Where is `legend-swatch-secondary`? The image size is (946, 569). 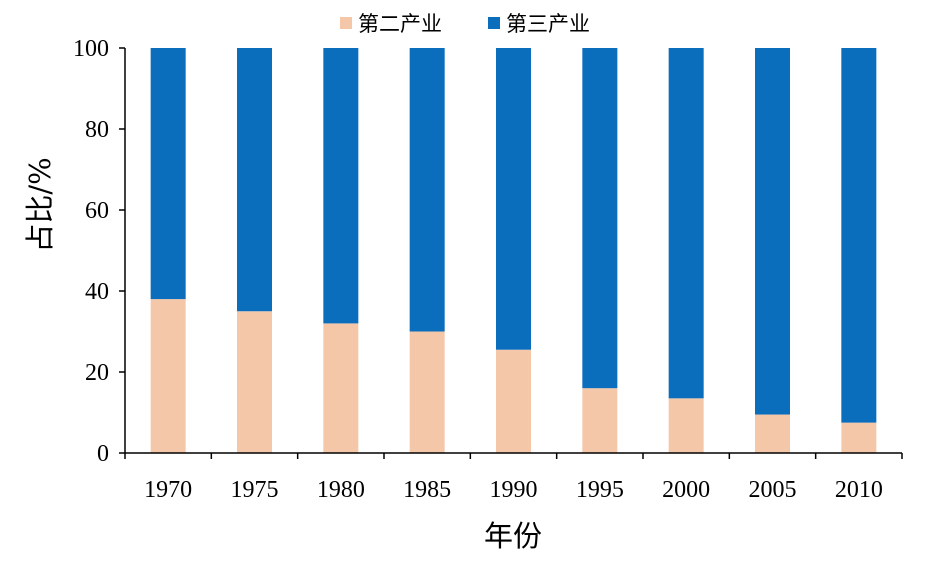
legend-swatch-secondary is located at coordinates (346, 23).